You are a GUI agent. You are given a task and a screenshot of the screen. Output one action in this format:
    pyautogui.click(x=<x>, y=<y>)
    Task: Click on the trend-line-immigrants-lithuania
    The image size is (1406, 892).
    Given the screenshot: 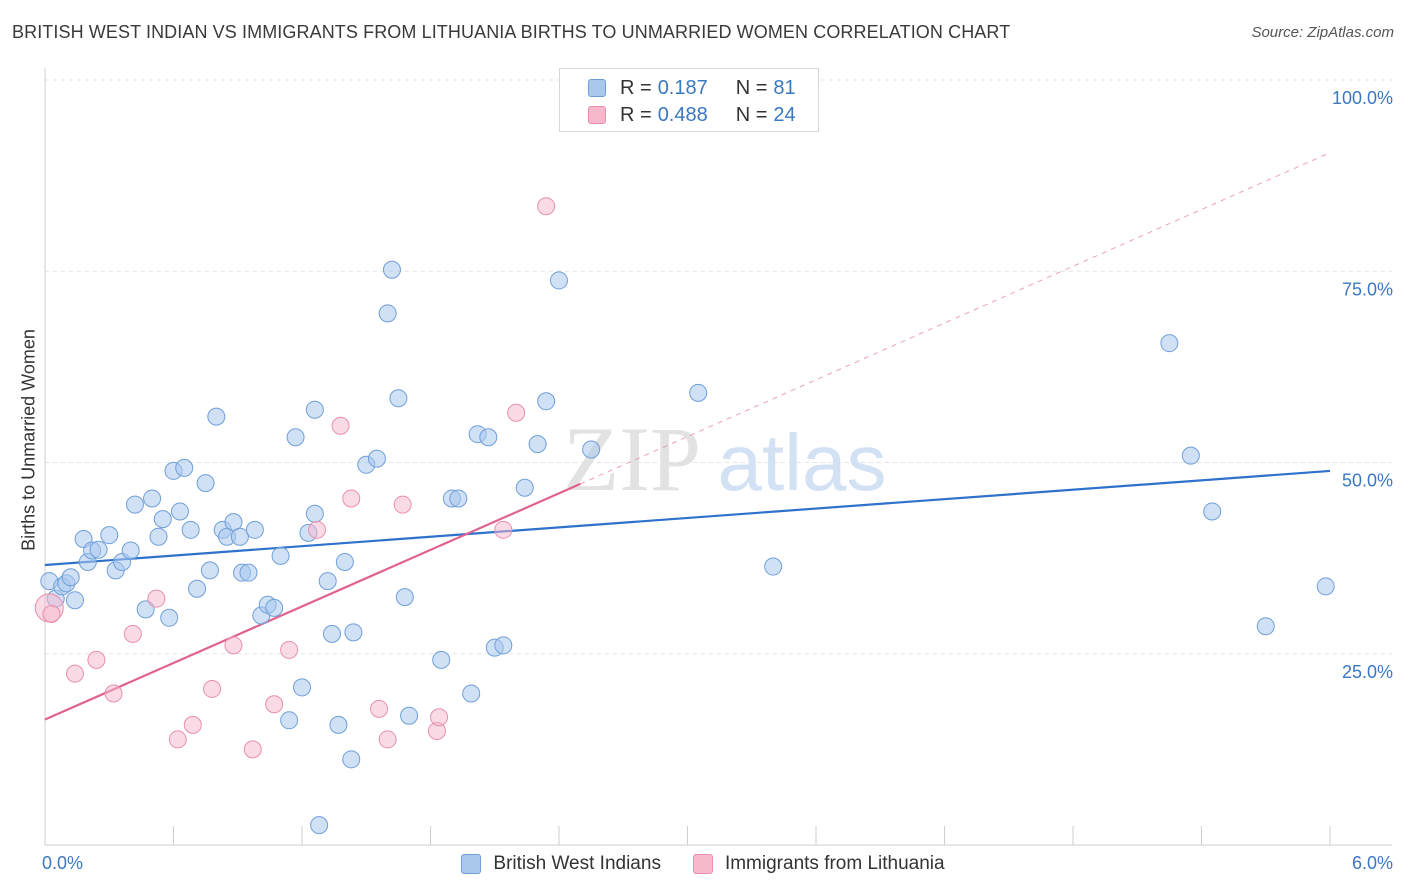 What is the action you would take?
    pyautogui.click(x=312, y=601)
    